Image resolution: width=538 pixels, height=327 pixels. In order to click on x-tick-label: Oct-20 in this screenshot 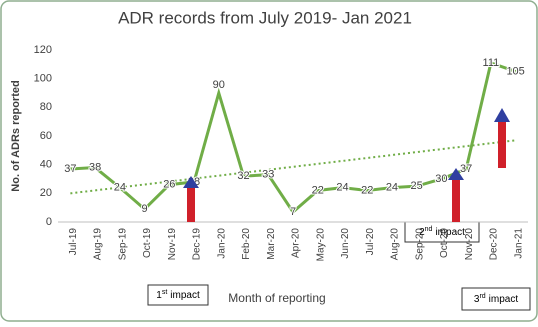, I will do `click(444, 243)`.